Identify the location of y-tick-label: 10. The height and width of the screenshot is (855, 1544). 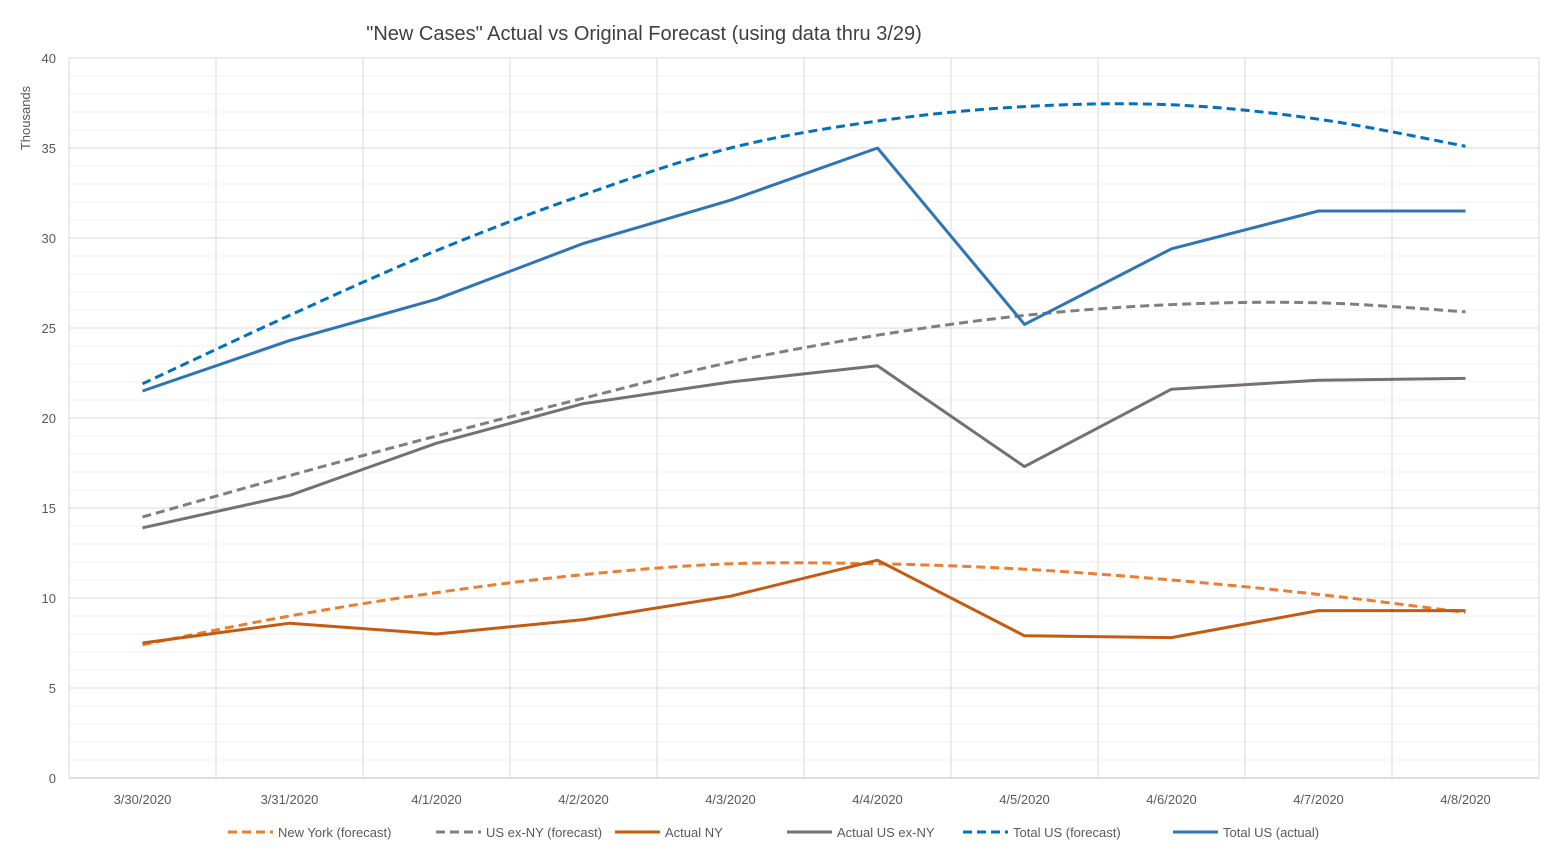
(49, 598).